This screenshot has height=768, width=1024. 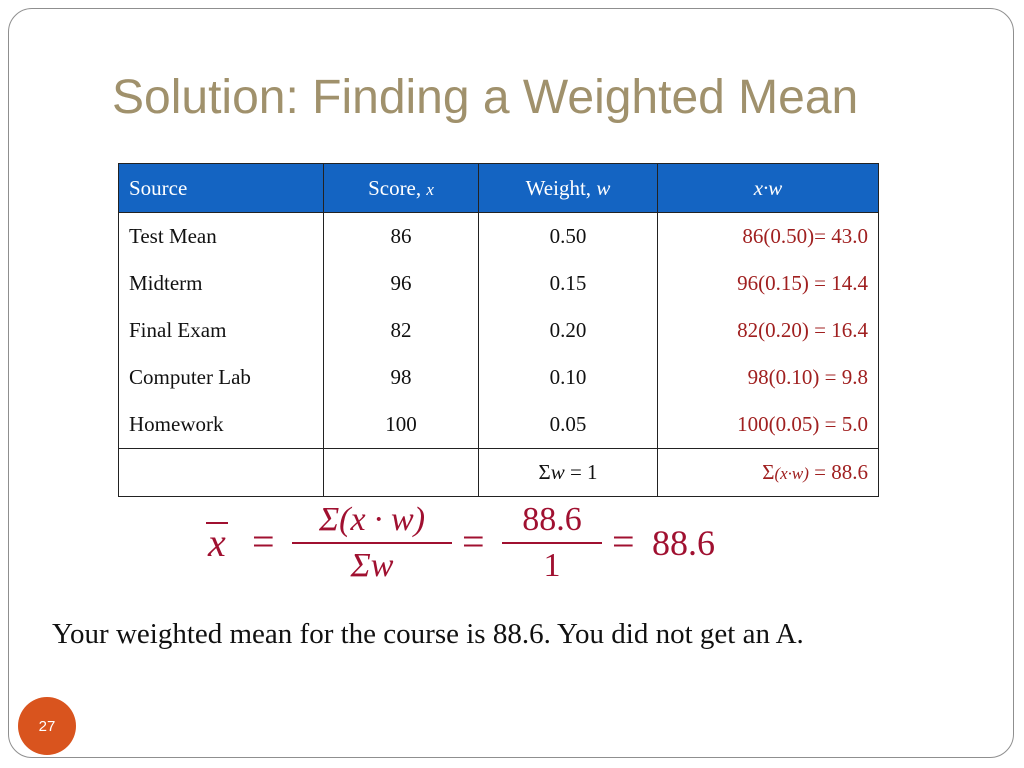 What do you see at coordinates (791, 473) in the screenshot?
I see `sum-product-var: (x·w)` at bounding box center [791, 473].